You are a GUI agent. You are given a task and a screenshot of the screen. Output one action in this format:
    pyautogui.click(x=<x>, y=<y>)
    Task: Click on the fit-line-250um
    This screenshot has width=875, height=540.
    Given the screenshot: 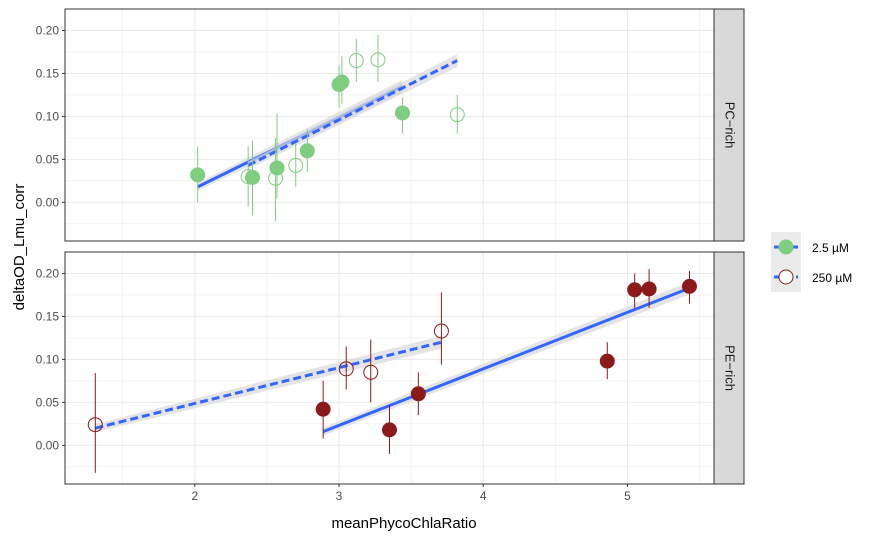 What is the action you would take?
    pyautogui.click(x=352, y=113)
    